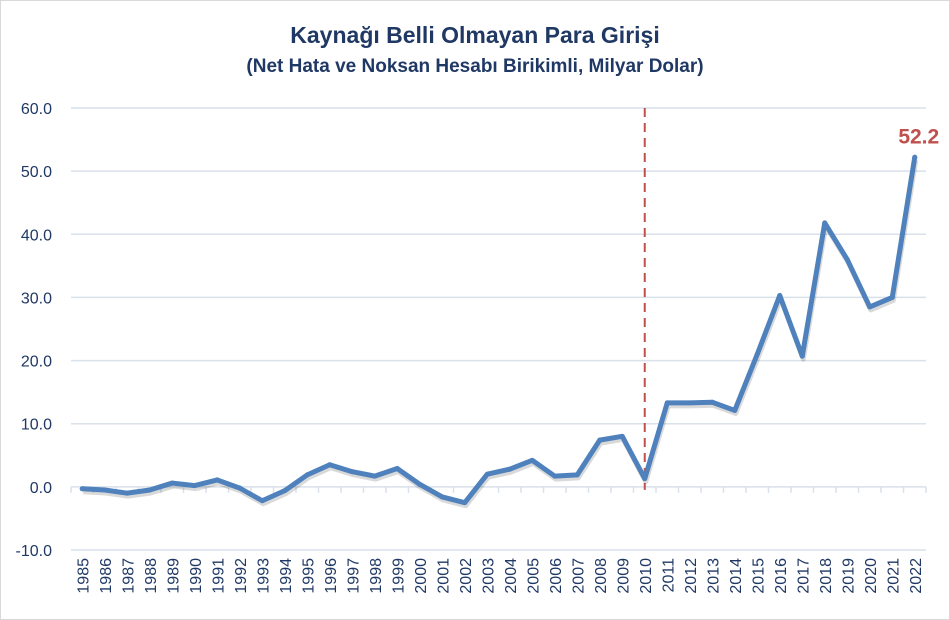  What do you see at coordinates (330, 465) in the screenshot?
I see `data-point-1996` at bounding box center [330, 465].